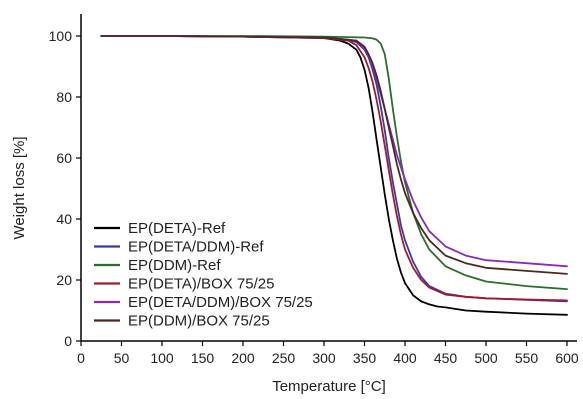 This screenshot has height=399, width=583. I want to click on legend-label-6: EP(DDM)/BOX 75/25, so click(199, 321).